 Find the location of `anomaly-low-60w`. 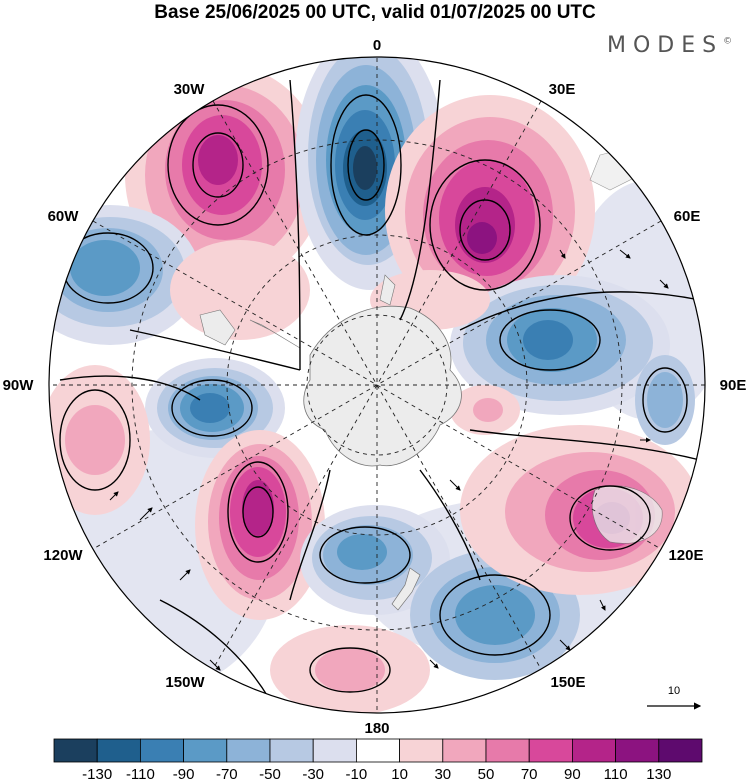

anomaly-low-60w is located at coordinates (124, 275).